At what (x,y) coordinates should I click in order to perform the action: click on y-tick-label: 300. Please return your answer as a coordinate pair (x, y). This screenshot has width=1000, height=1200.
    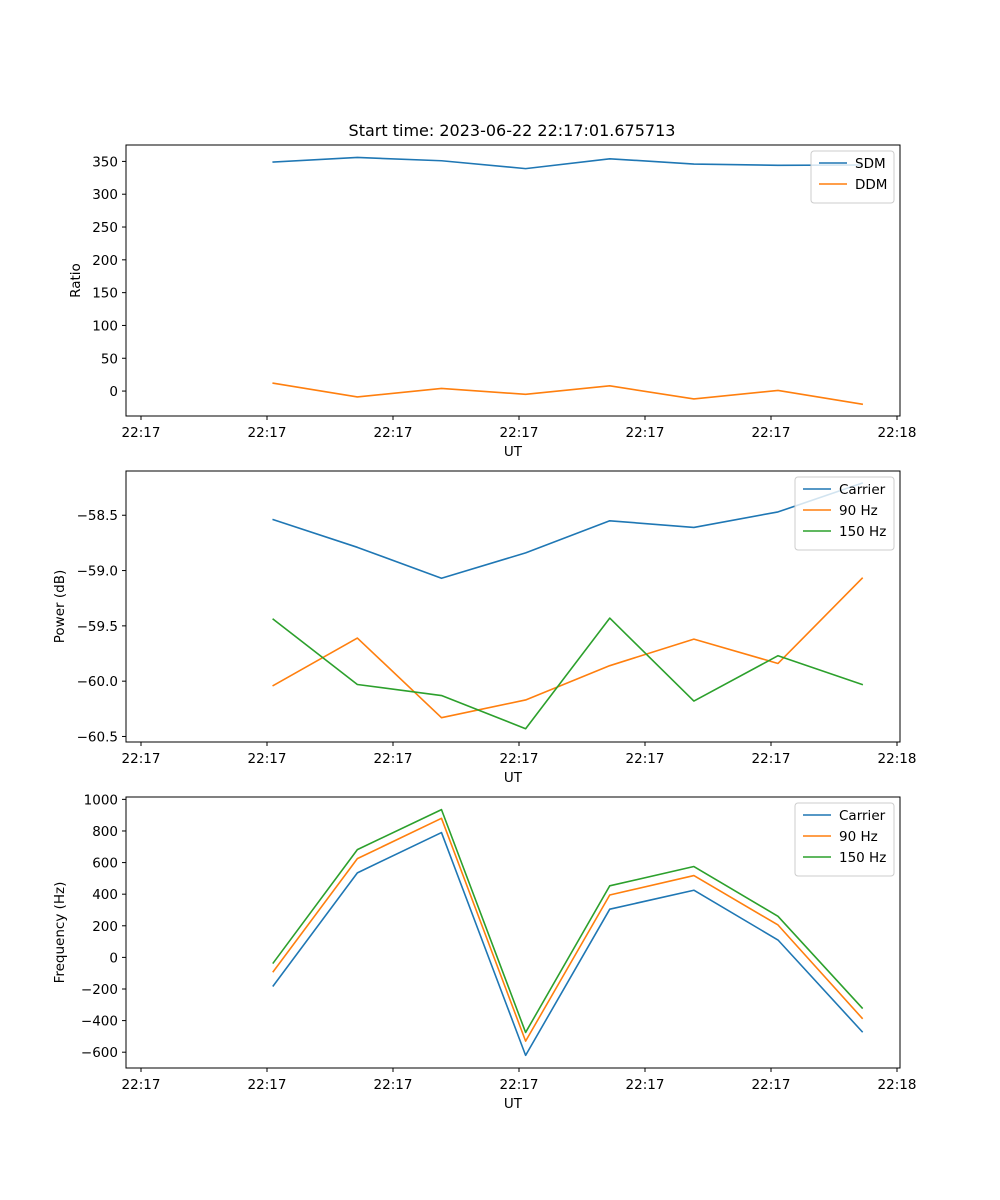
    Looking at the image, I should click on (105, 195).